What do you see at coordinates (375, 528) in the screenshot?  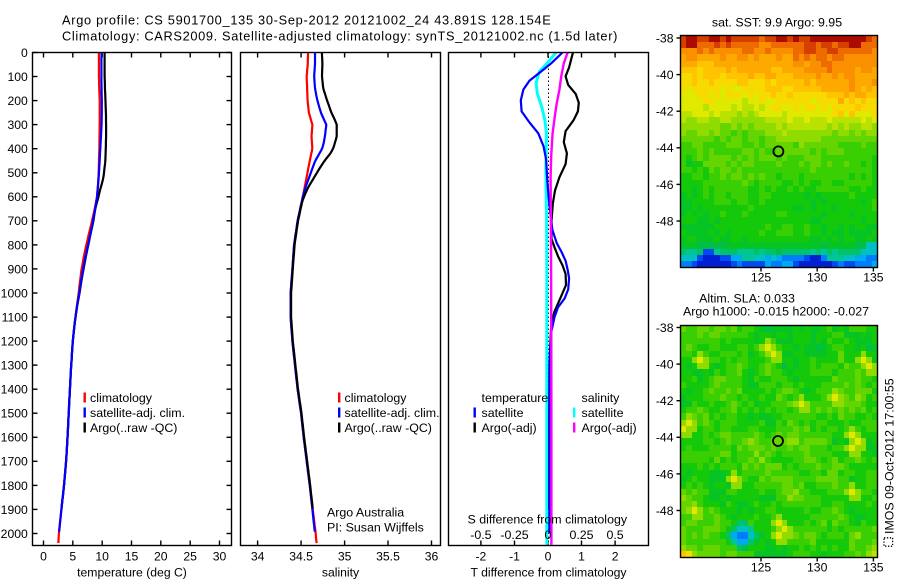 I see `svg-text: PI: Susan Wijffels` at bounding box center [375, 528].